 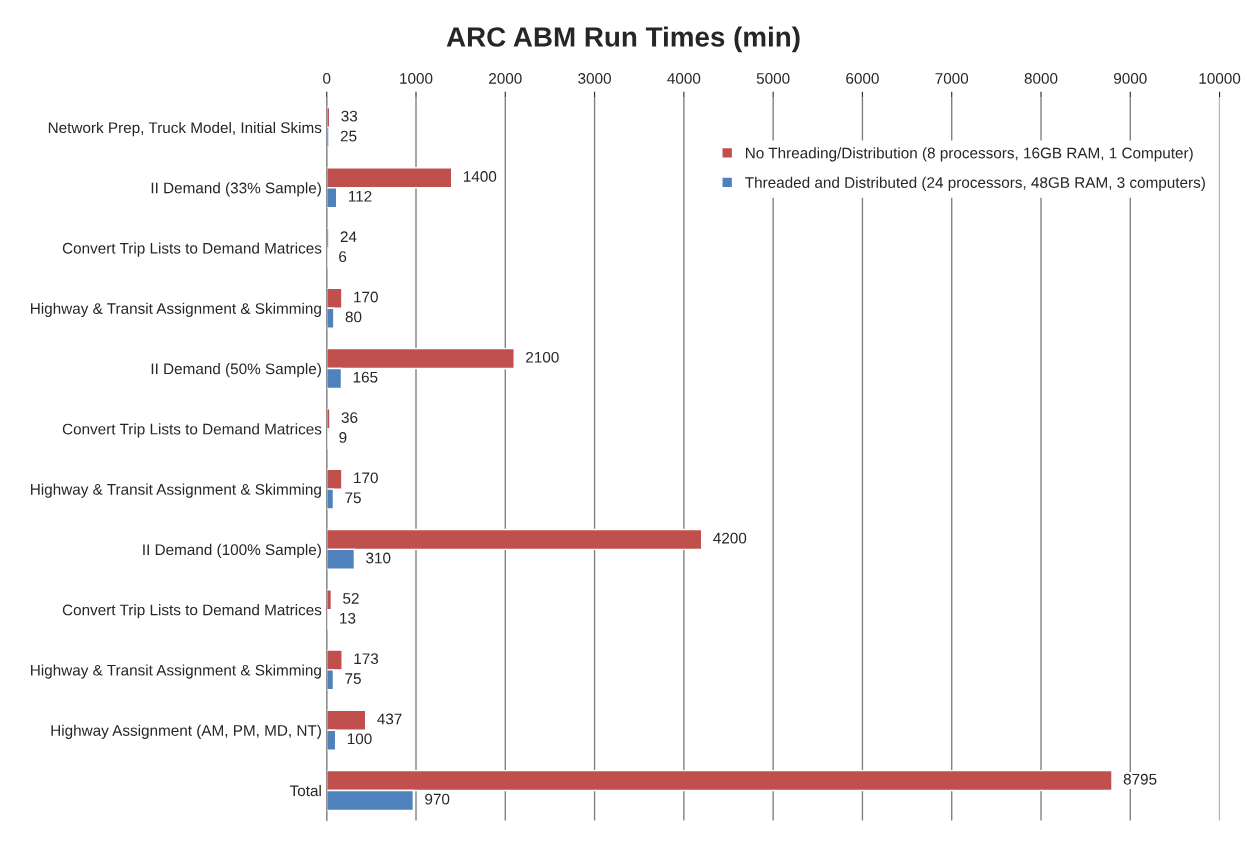 I want to click on x-tick-label: 9000, so click(x=1130, y=78).